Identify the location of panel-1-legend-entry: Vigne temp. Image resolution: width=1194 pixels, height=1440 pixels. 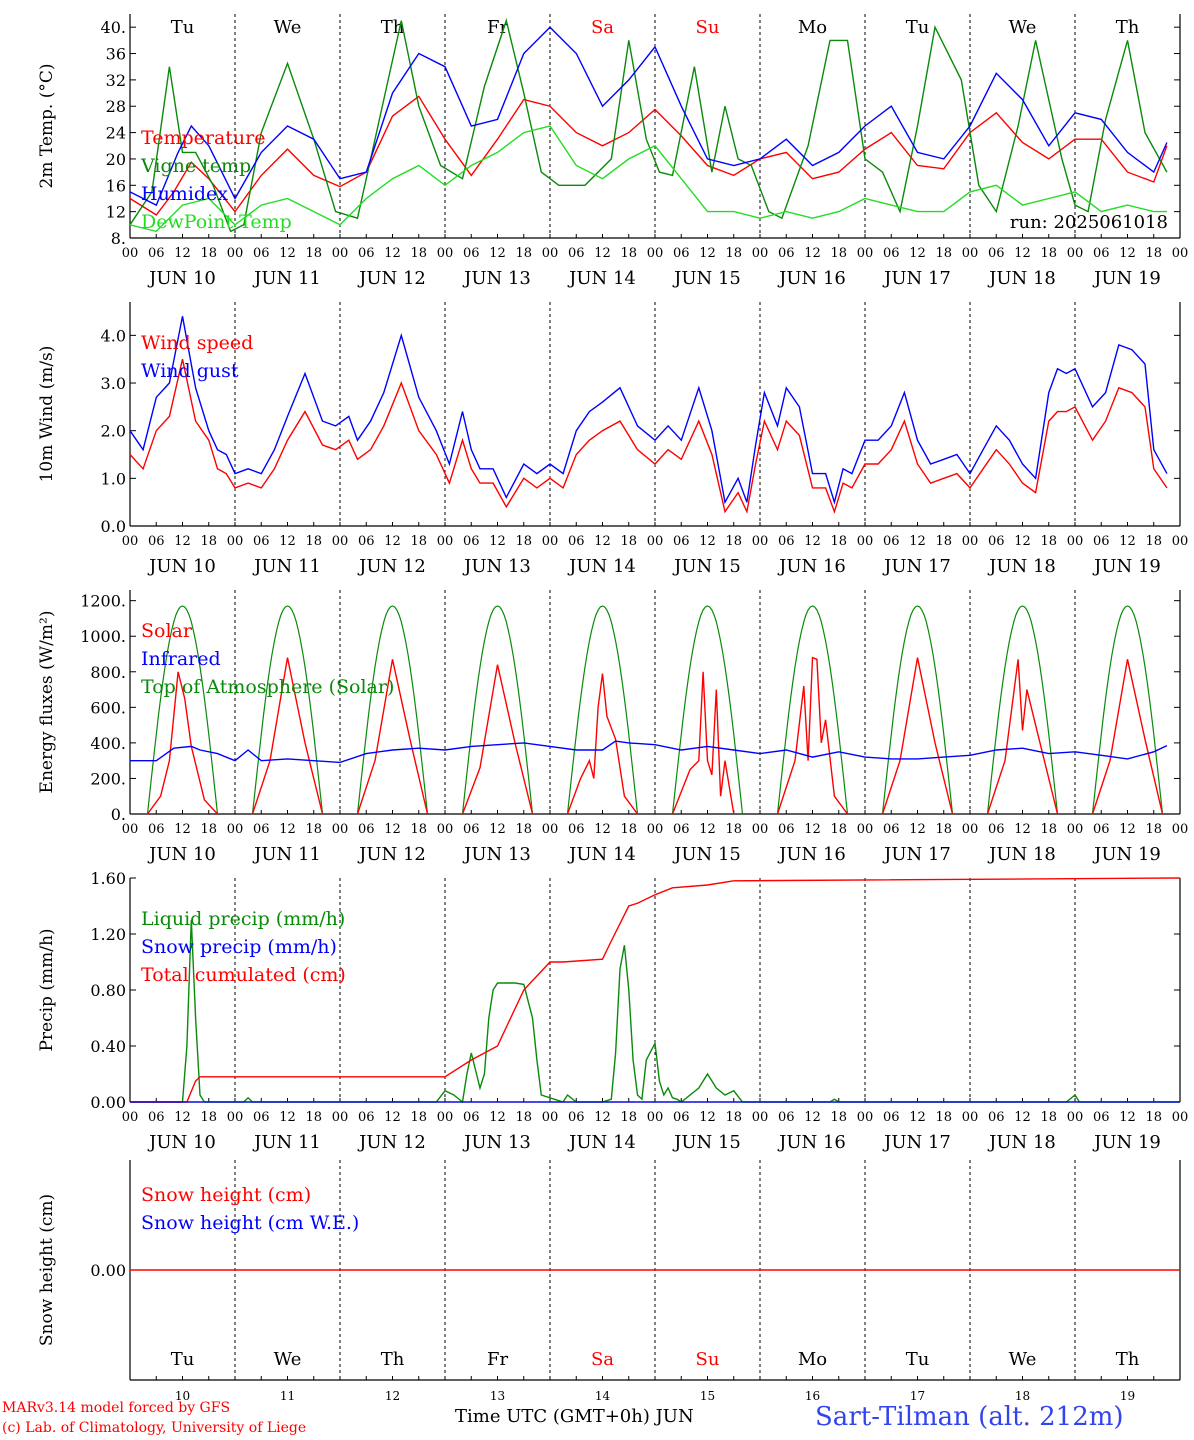
(195, 166).